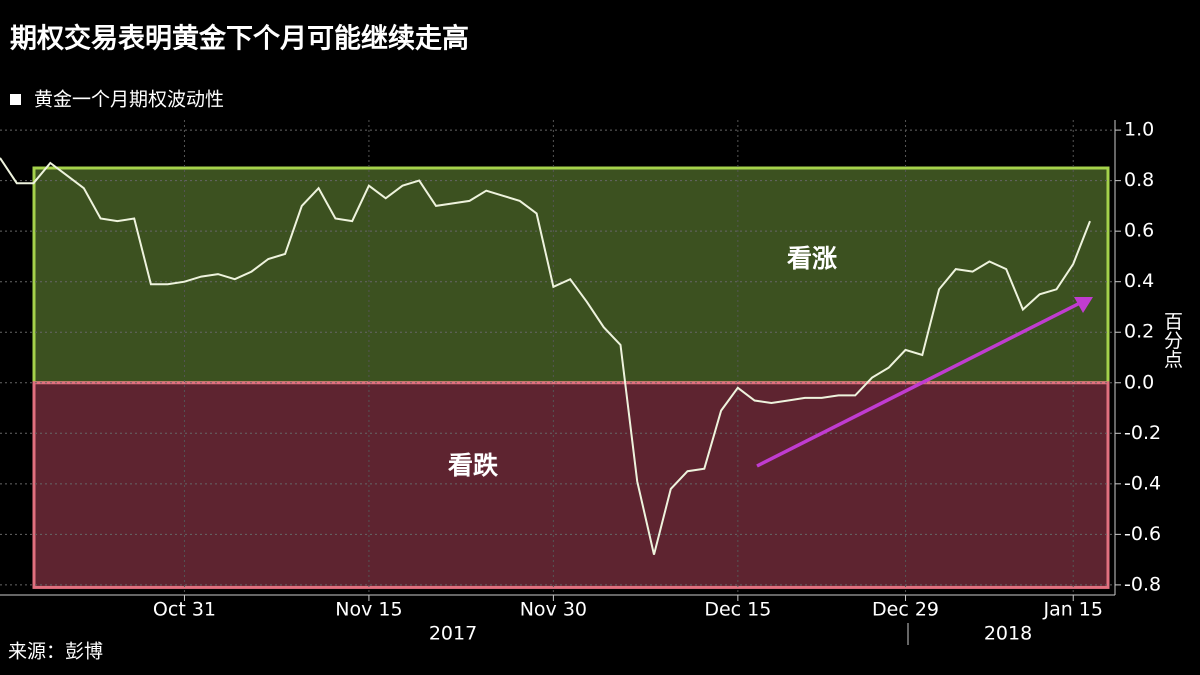 Image resolution: width=1200 pixels, height=675 pixels. Describe the element at coordinates (1139, 382) in the screenshot. I see `y-tick-label: 0.0` at that location.